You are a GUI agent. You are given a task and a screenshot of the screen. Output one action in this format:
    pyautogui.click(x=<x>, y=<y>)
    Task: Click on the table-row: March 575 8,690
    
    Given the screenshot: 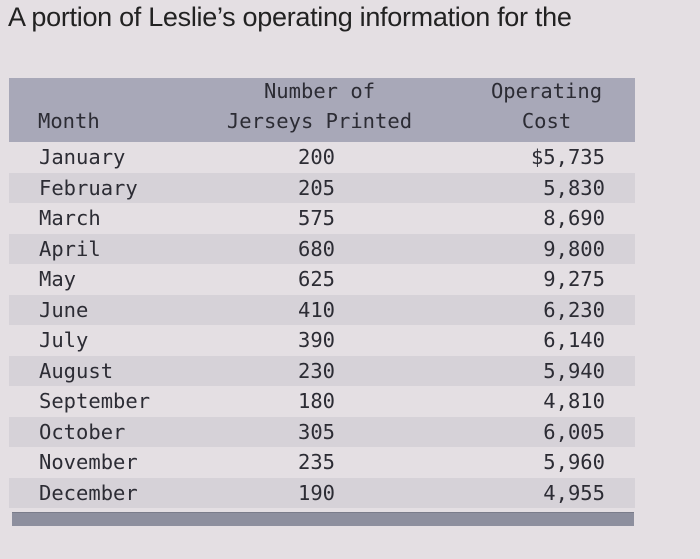 What is the action you would take?
    pyautogui.click(x=322, y=218)
    